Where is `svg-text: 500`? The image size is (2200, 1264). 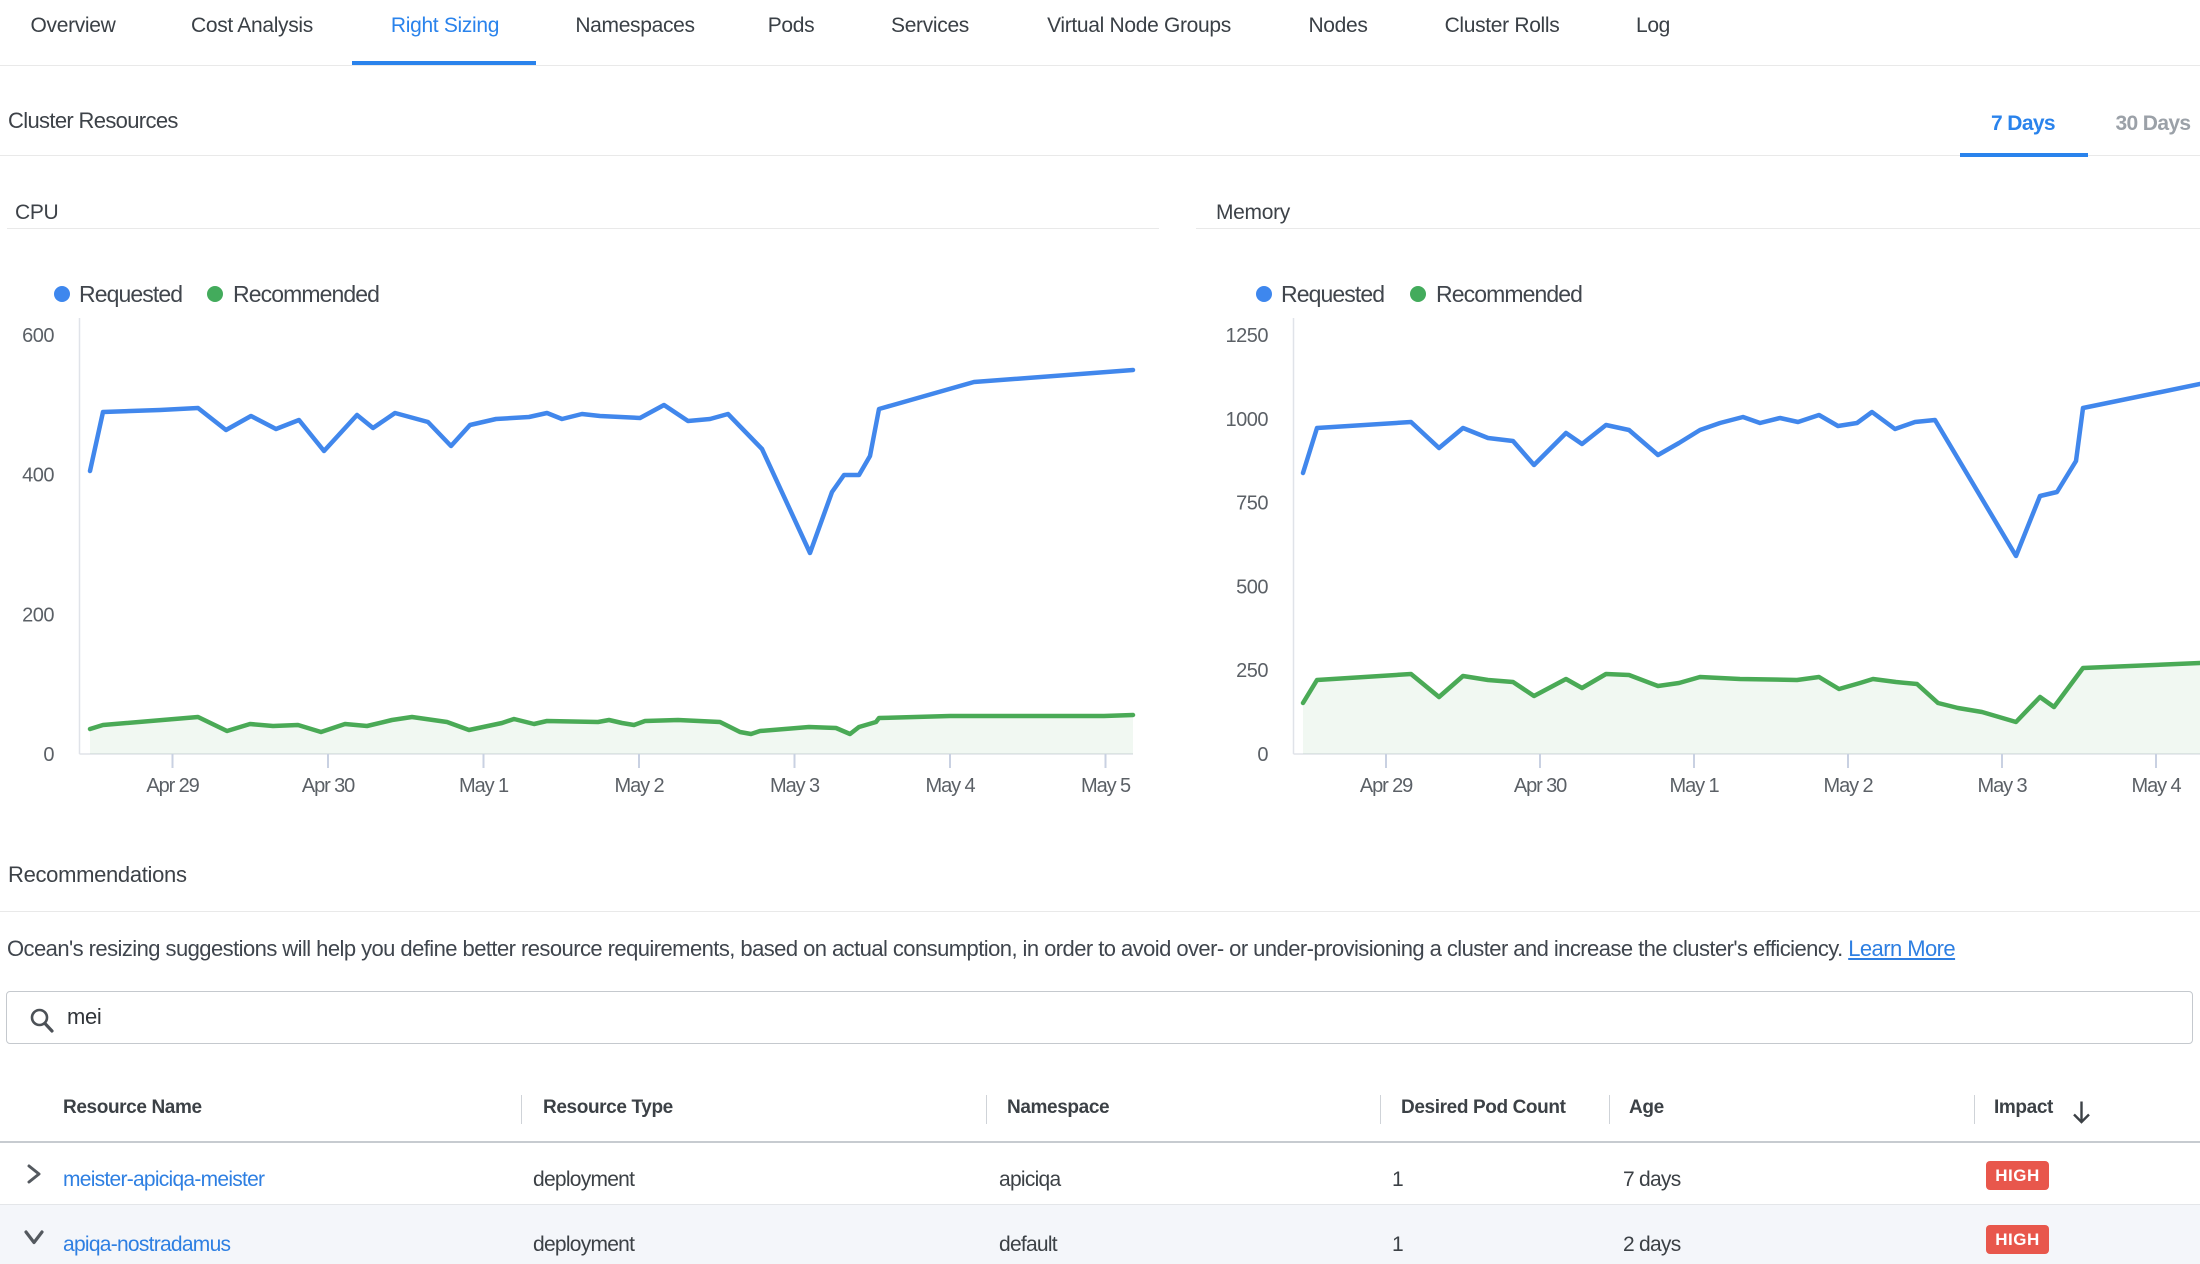
svg-text: 500 is located at coordinates (1252, 587).